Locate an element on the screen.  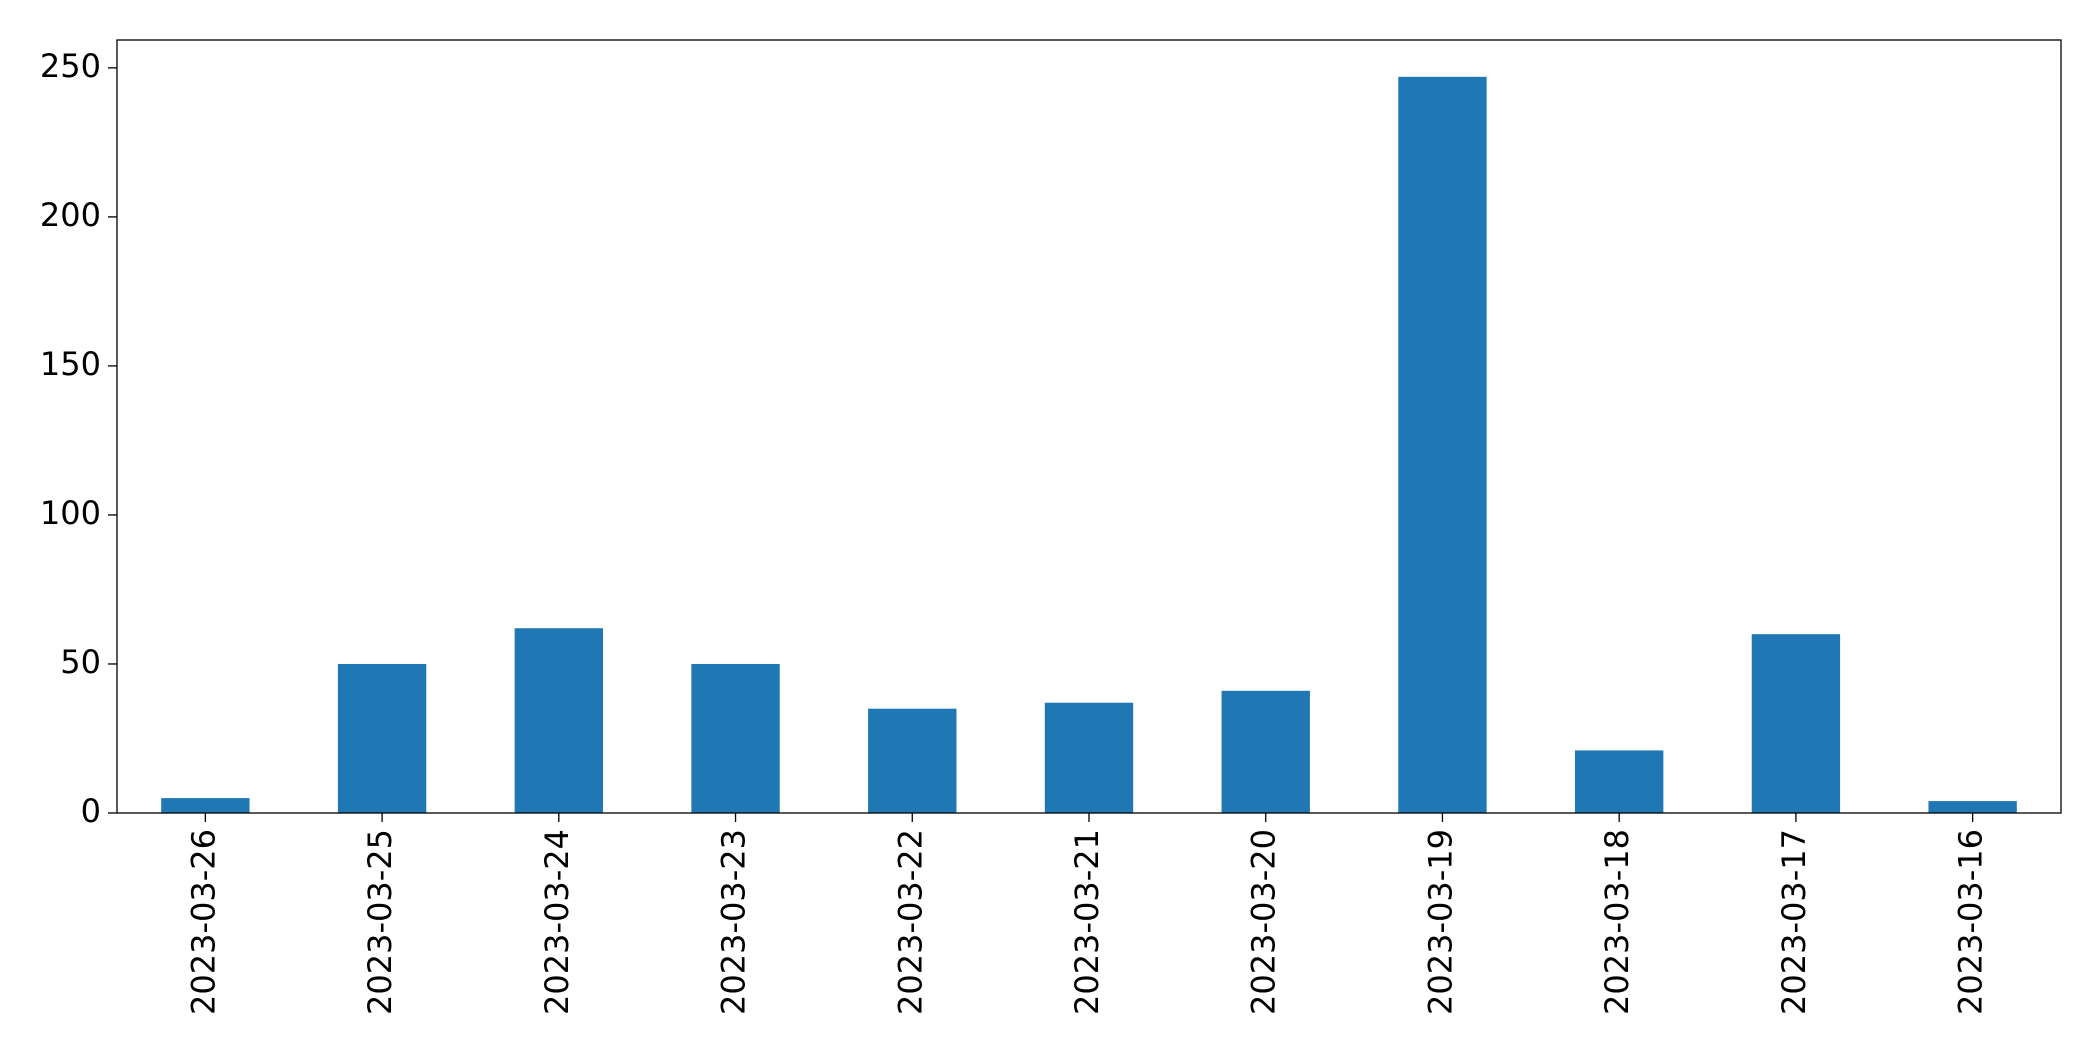
y-tick-label: 250 is located at coordinates (70, 66).